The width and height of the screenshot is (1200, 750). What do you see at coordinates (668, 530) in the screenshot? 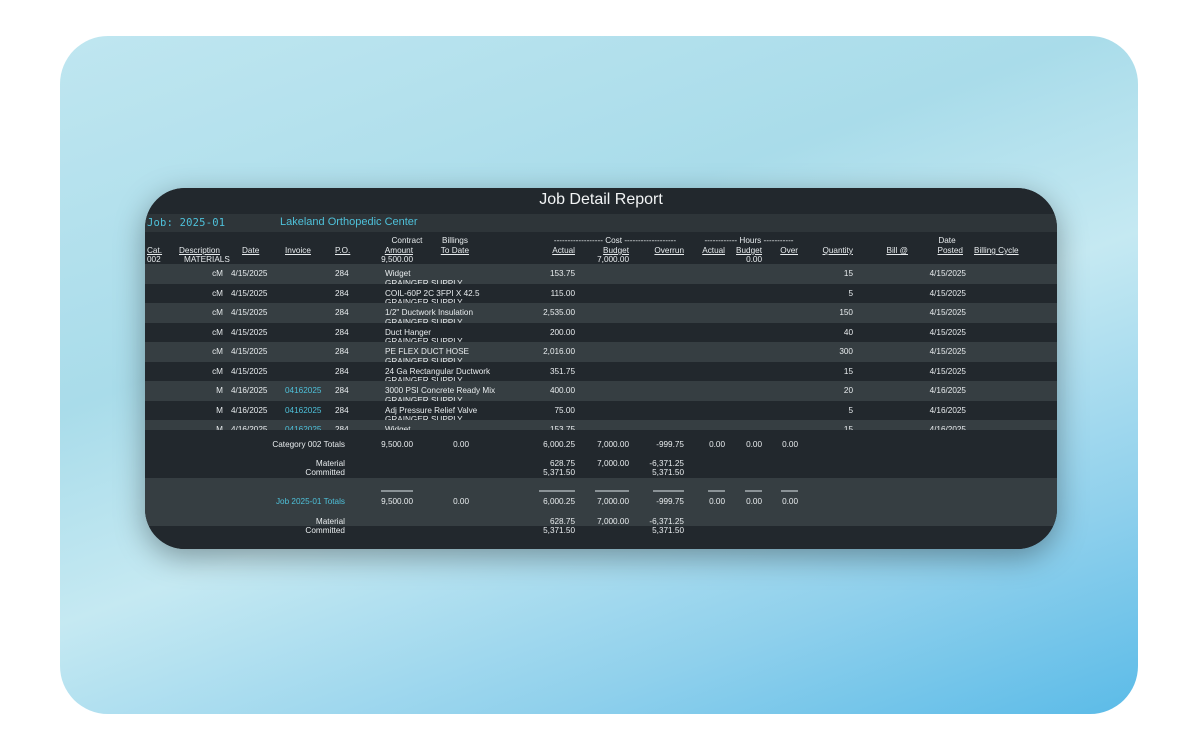
I see `job-committed-overrun: 5,371.50` at bounding box center [668, 530].